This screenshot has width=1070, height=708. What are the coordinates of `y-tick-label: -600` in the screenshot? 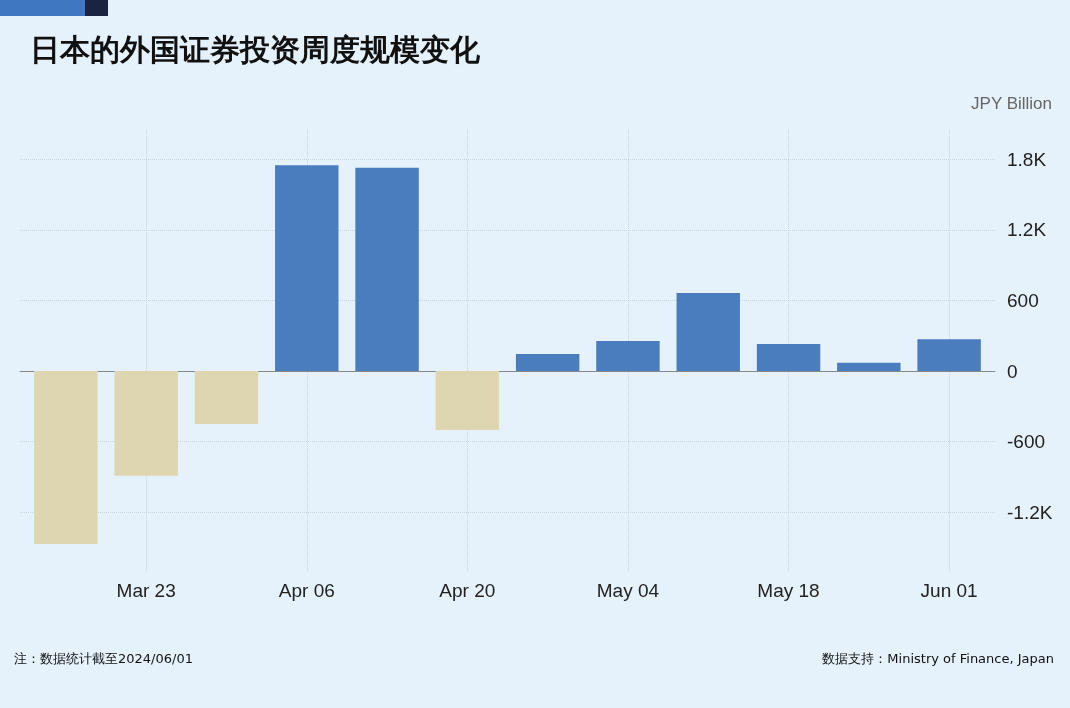 It's located at (1026, 442).